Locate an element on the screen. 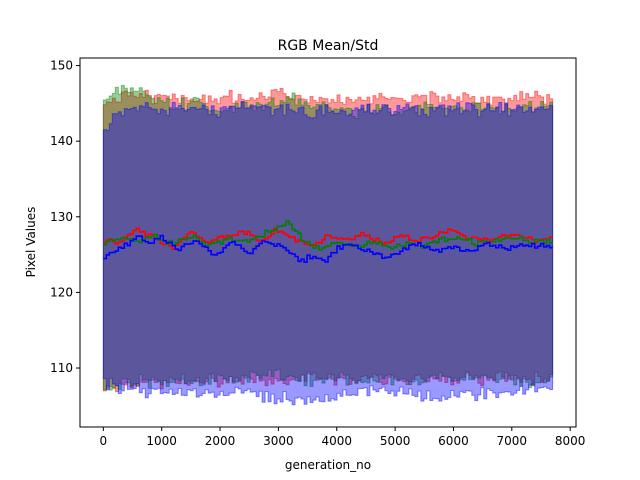 Image resolution: width=640 pixels, height=480 pixels. x-axis-ticks: 0 1000 2000 3000 4000 5000 6000 7000 8000 is located at coordinates (343, 437).